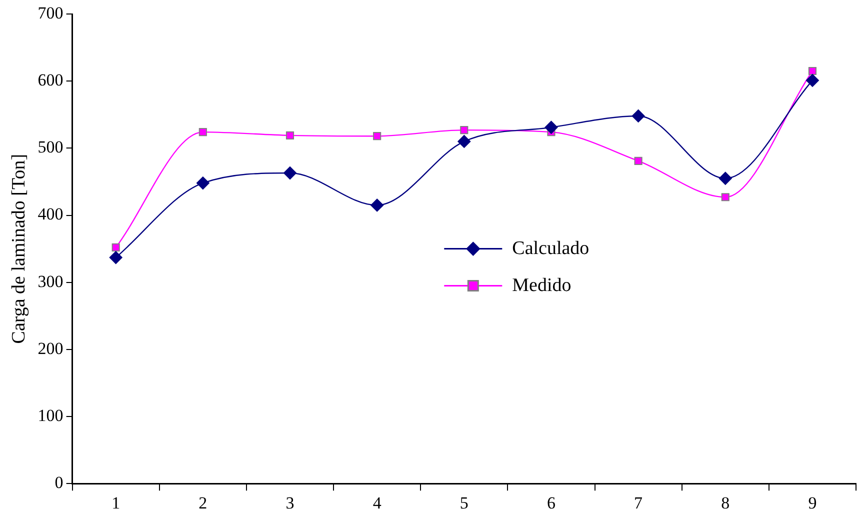 This screenshot has height=519, width=863. Describe the element at coordinates (290, 502) in the screenshot. I see `x-tick-label: 3` at that location.